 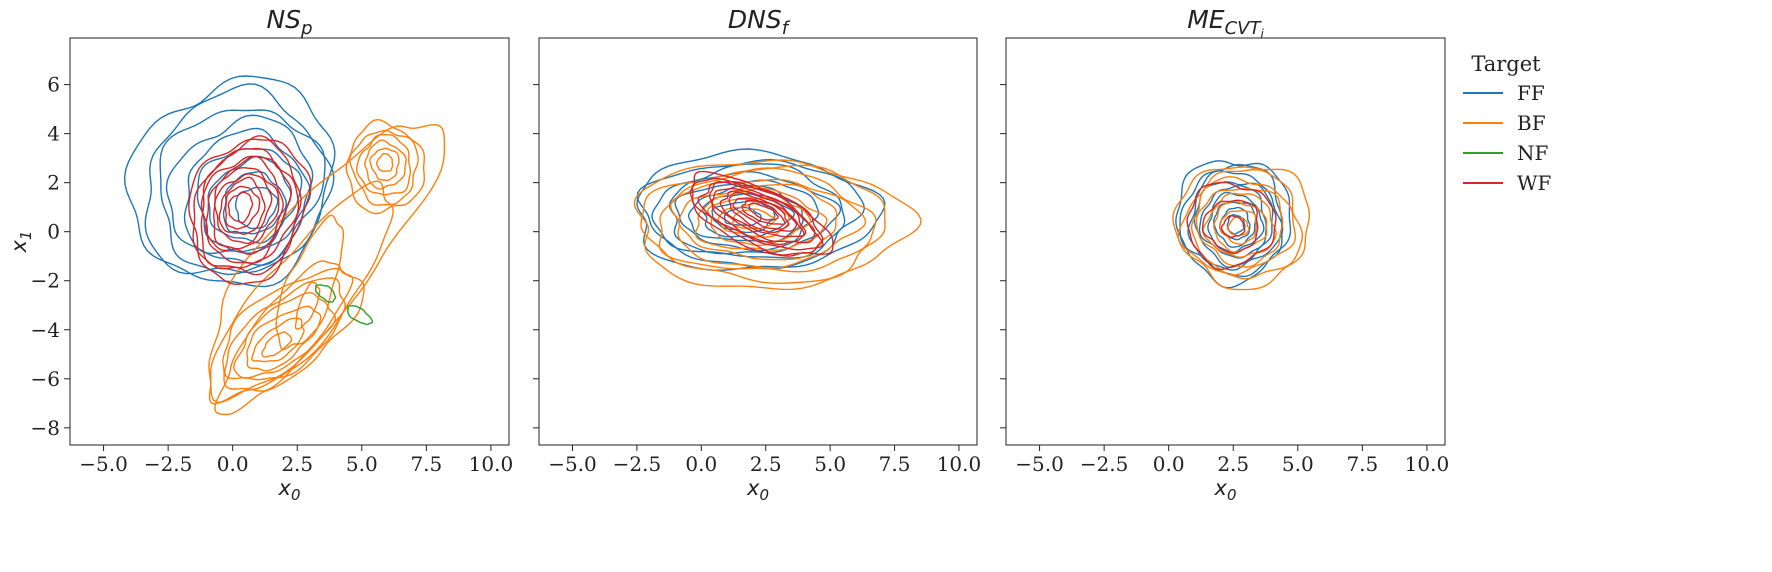 I want to click on y-tick-label: −8, so click(x=45, y=428).